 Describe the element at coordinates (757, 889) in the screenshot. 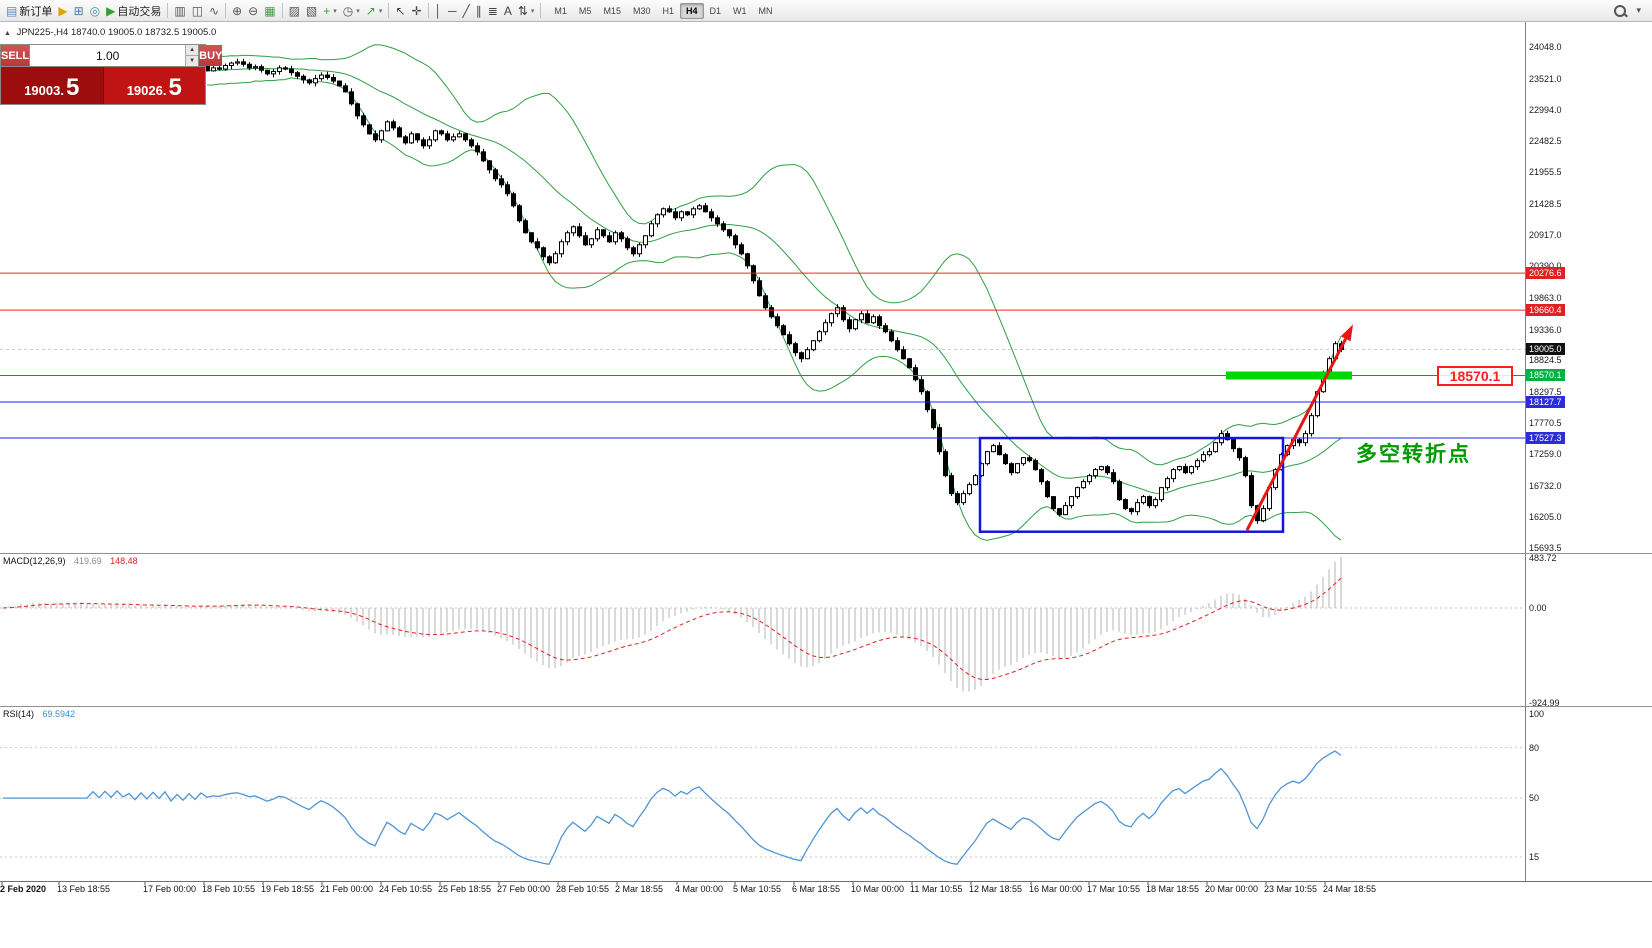

I see `time-axis-label: 5 Mar 10:55` at that location.